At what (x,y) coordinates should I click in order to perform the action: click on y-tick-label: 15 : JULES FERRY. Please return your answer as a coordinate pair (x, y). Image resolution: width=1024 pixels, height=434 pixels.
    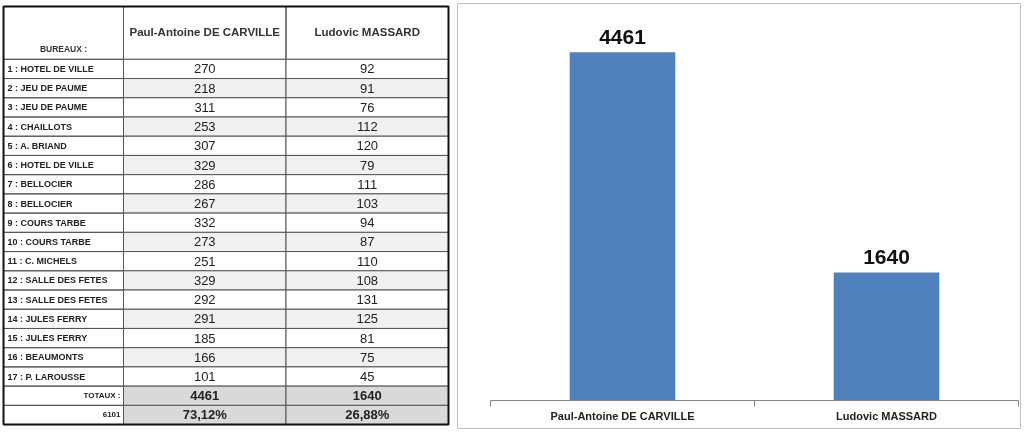
    Looking at the image, I should click on (47, 338).